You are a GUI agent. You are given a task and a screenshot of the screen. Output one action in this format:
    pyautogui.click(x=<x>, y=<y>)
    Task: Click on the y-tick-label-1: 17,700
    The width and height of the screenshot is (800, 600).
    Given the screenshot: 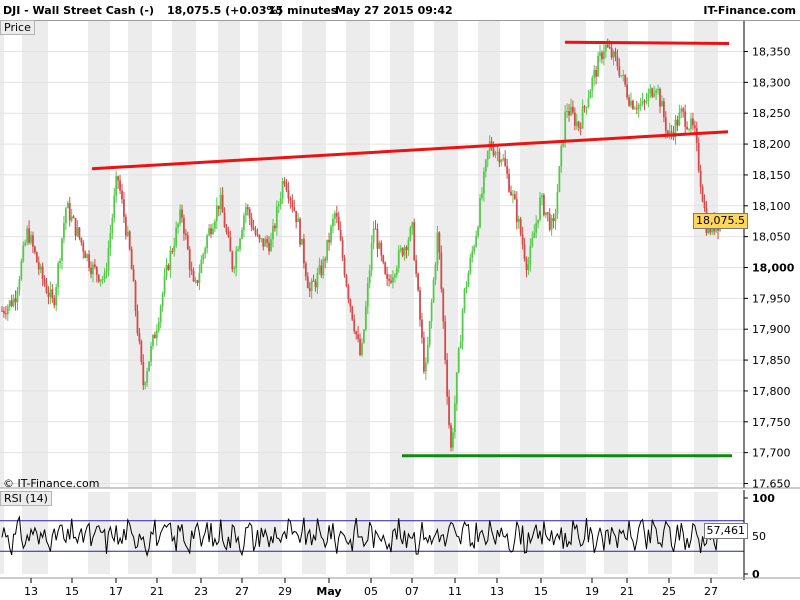 What is the action you would take?
    pyautogui.click(x=771, y=453)
    